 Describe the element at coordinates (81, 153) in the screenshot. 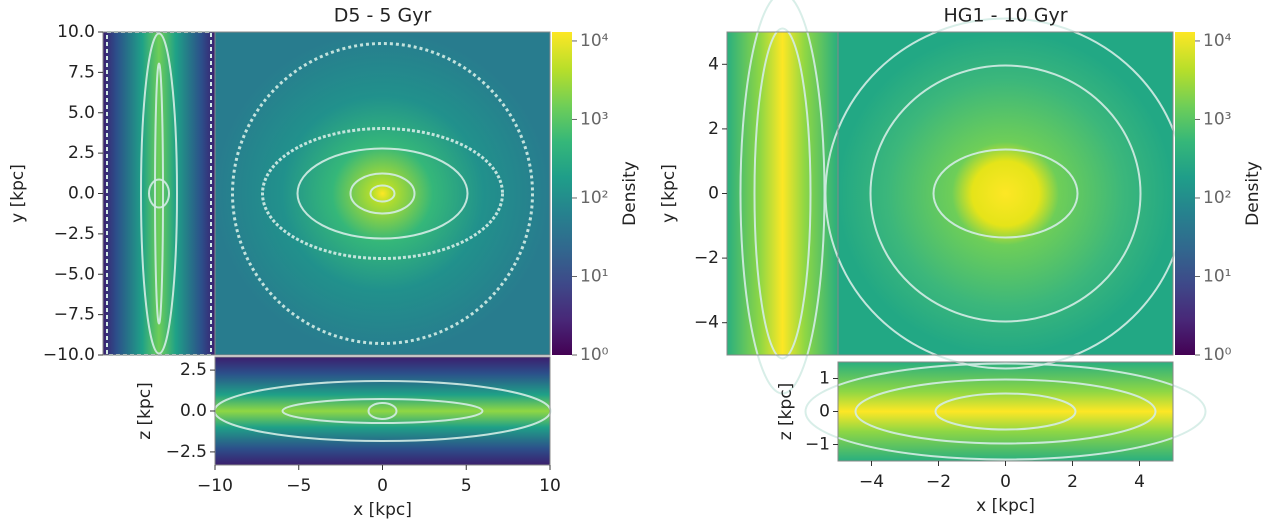

I see `y-tick-label: 2.5` at that location.